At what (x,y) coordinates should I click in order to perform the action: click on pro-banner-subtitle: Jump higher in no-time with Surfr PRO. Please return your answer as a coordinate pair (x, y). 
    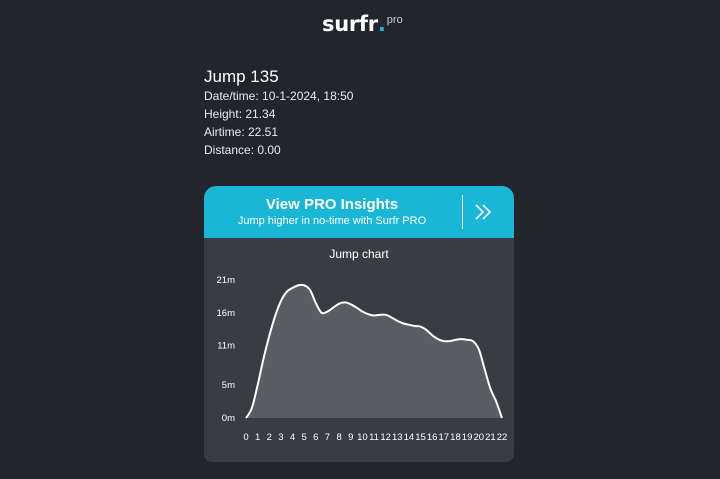
    Looking at the image, I should click on (332, 221).